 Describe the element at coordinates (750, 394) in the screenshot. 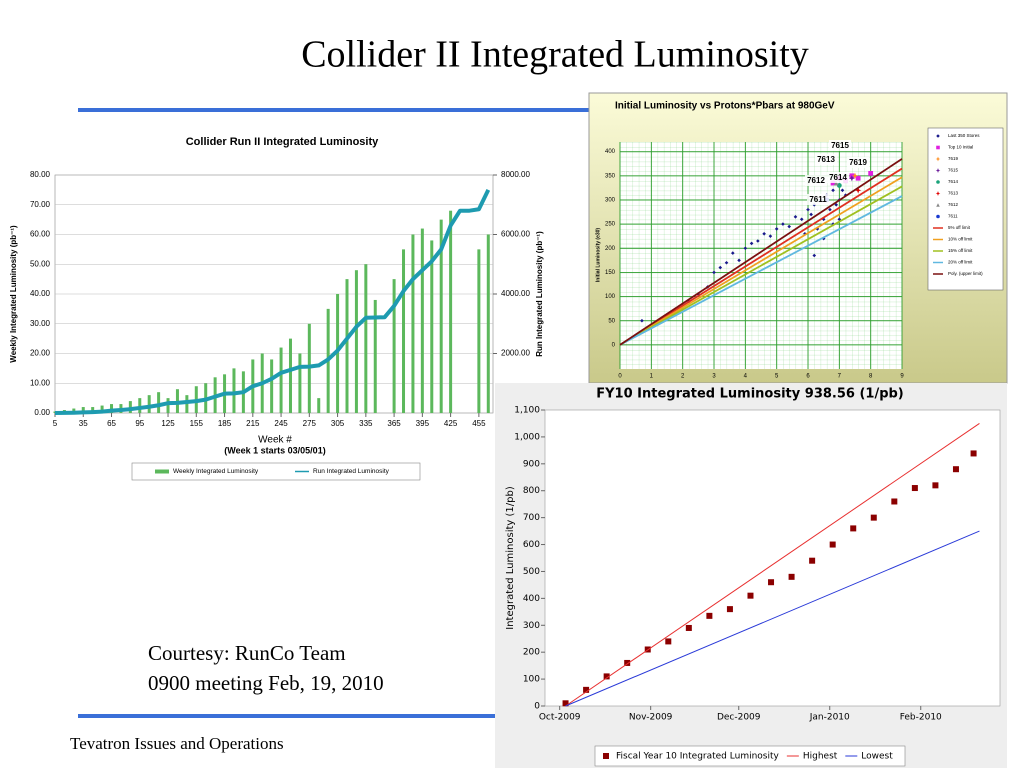

I see `chart-title: FY10 Integrated Luminosity 938.56 (1/pb)` at that location.